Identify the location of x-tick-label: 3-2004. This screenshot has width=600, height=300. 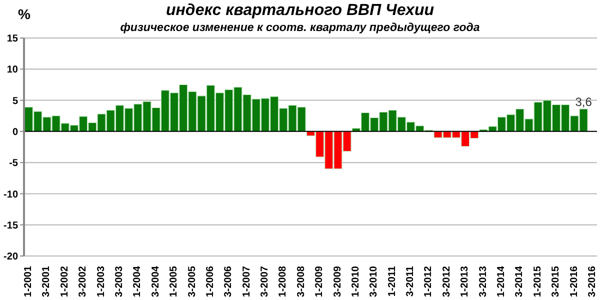
(156, 282).